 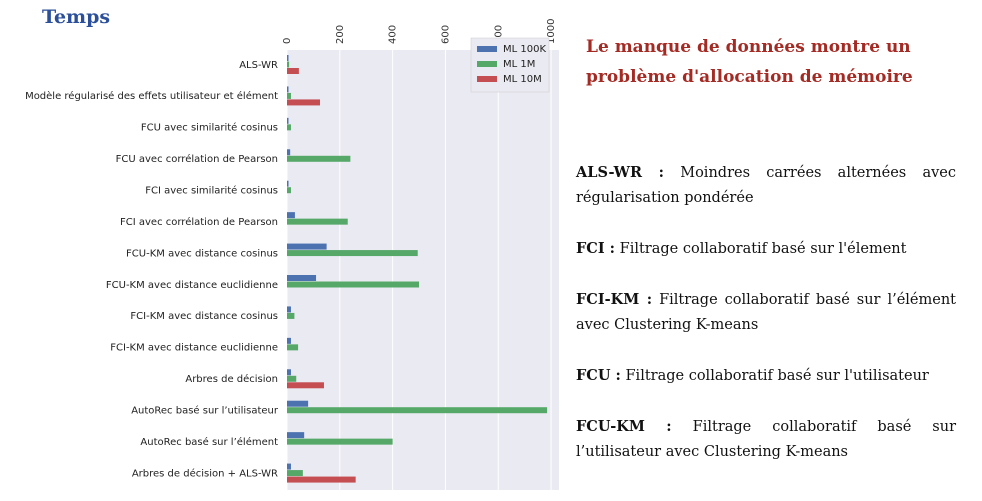 What do you see at coordinates (522, 79) in the screenshot?
I see `legend-label: ML 10M` at bounding box center [522, 79].